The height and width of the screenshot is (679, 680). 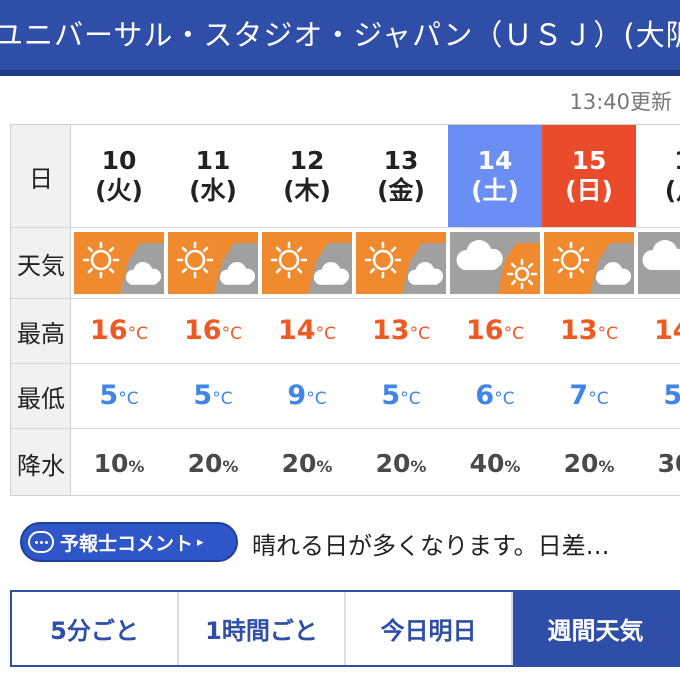 I want to click on day-number: 11, so click(x=213, y=160).